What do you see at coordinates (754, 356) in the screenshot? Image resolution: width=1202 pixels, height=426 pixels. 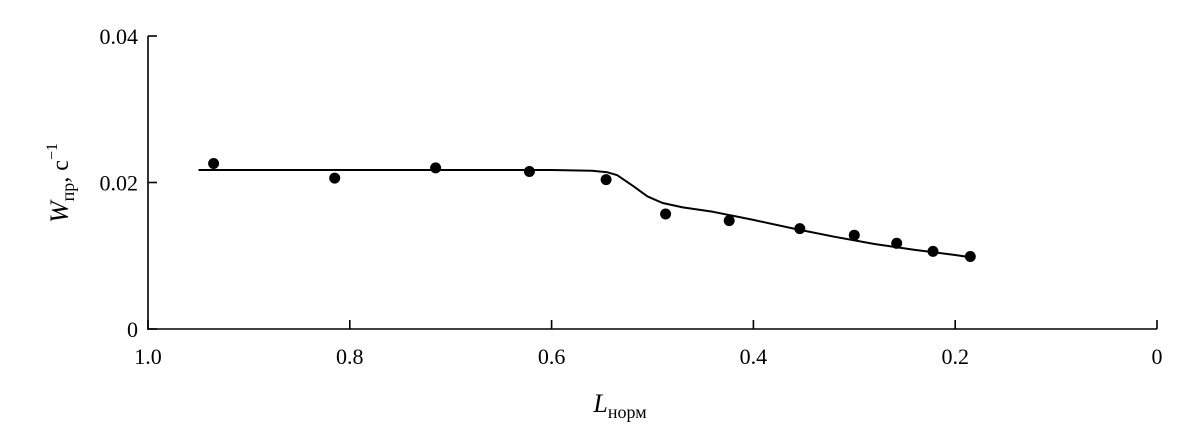 I see `x-tick-label: 0.4` at bounding box center [754, 356].